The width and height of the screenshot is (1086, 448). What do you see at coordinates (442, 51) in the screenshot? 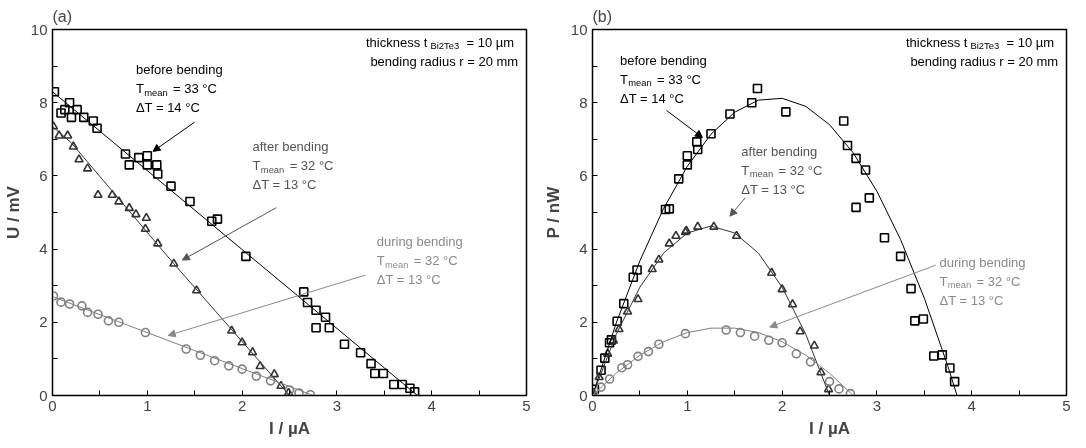
I see `annotation: thickness tBi2Te3 = 10 µm bending radius r = 20 mm` at bounding box center [442, 51].